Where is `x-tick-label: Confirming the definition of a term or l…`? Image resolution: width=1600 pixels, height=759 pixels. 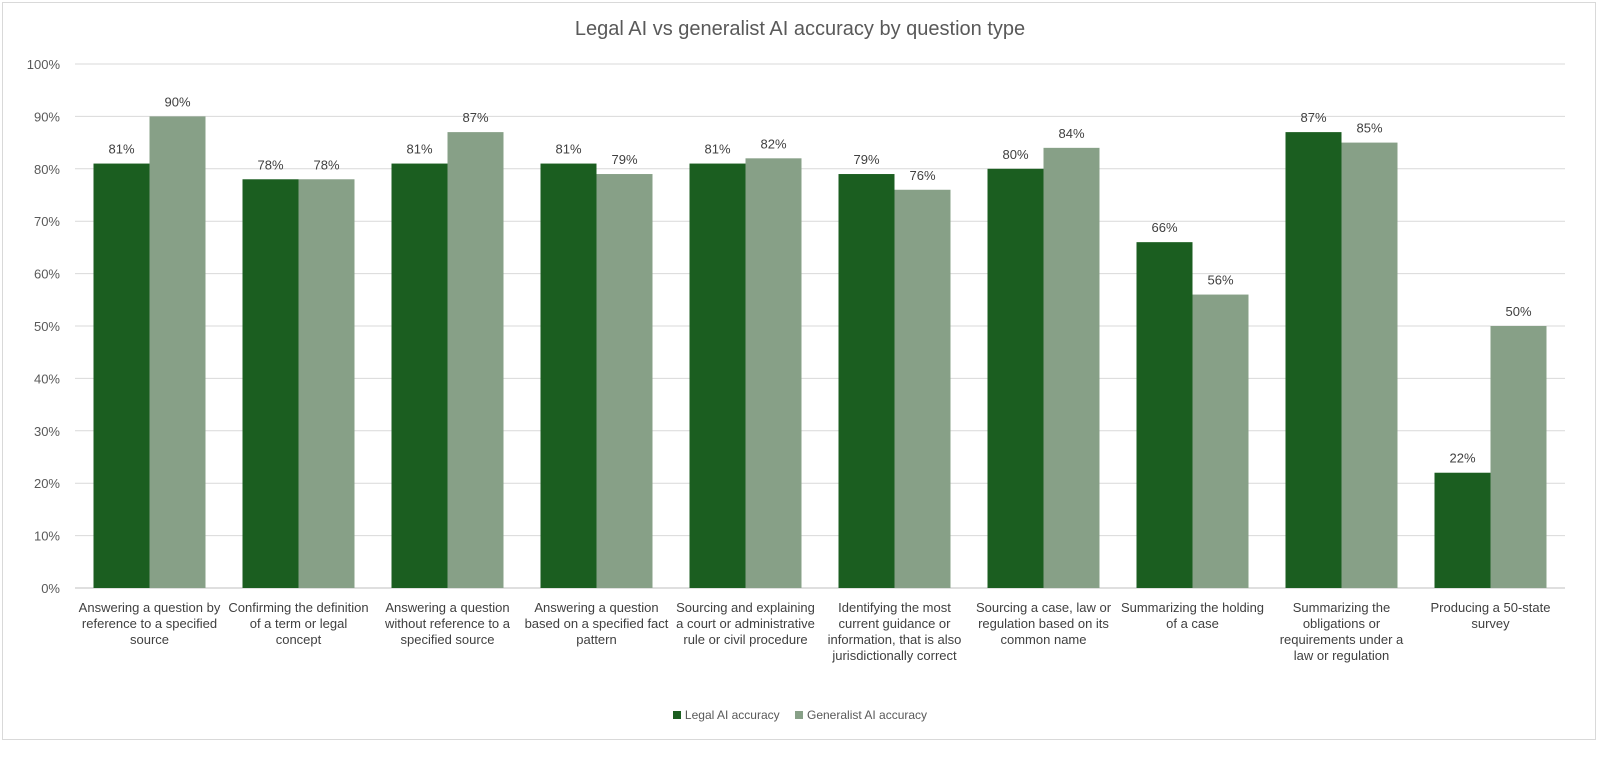
x-tick-label: Confirming the definition of a term or l… is located at coordinates (298, 623).